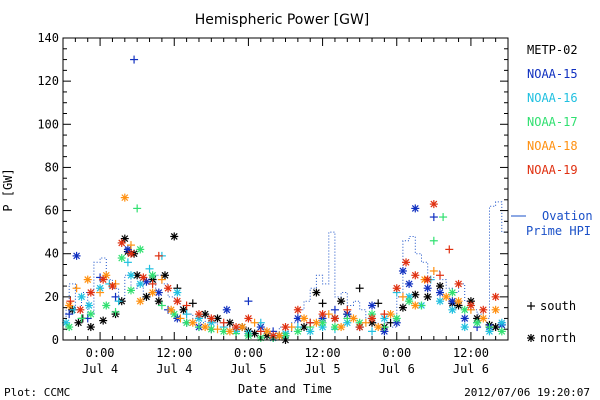 This screenshot has height=400, width=600. Describe the element at coordinates (100, 369) in the screenshot. I see `x-tick-label-date: Jul 4` at that location.